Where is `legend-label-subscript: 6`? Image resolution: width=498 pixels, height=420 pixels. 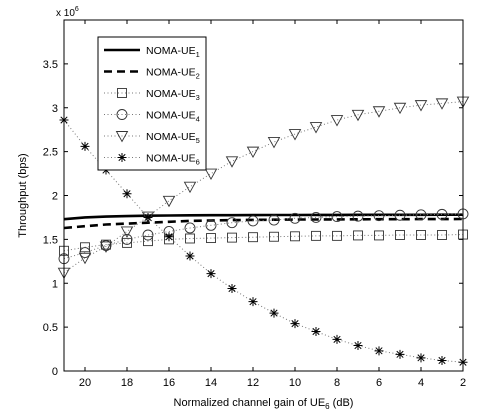 legend-label-subscript: 6 is located at coordinates (198, 162).